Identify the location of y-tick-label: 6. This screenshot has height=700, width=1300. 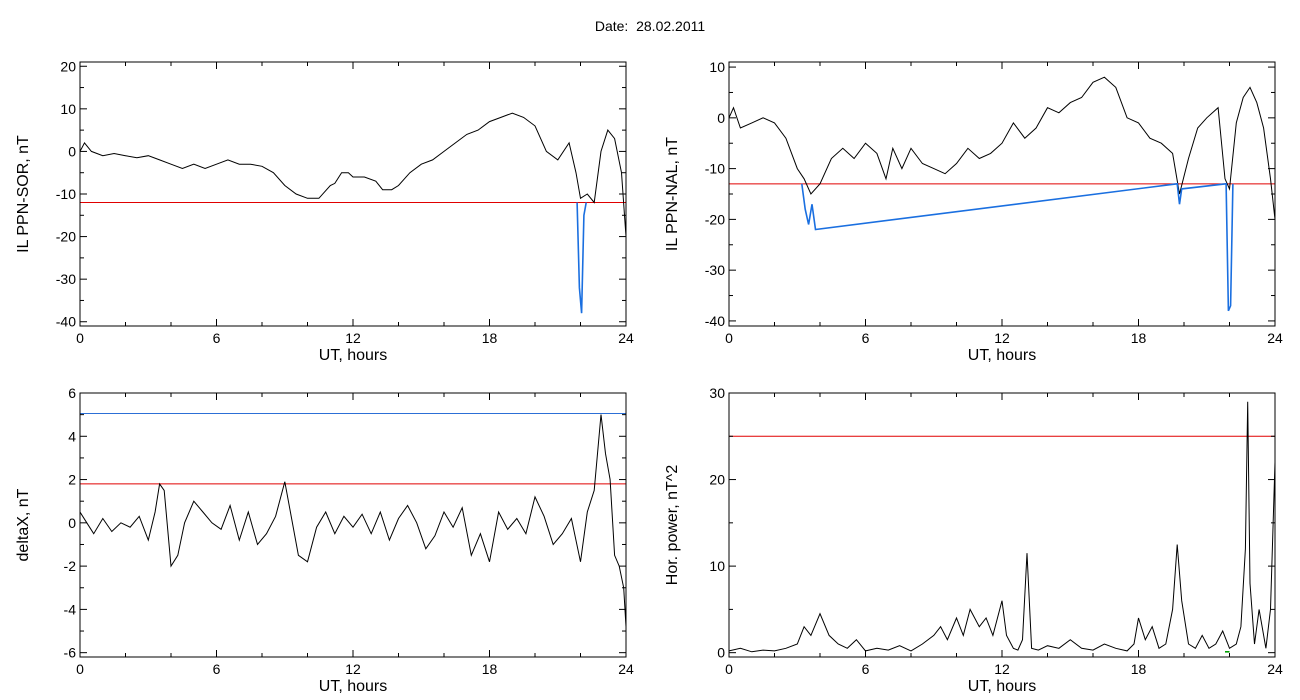
(72, 393).